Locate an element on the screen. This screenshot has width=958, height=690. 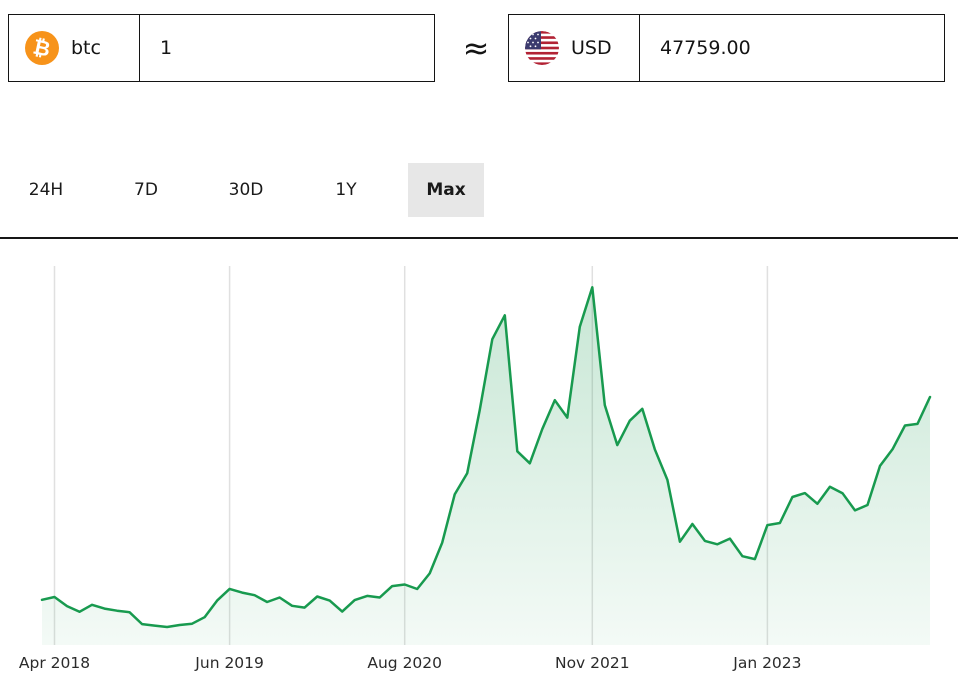
tab-1y: 1Y is located at coordinates (346, 190).